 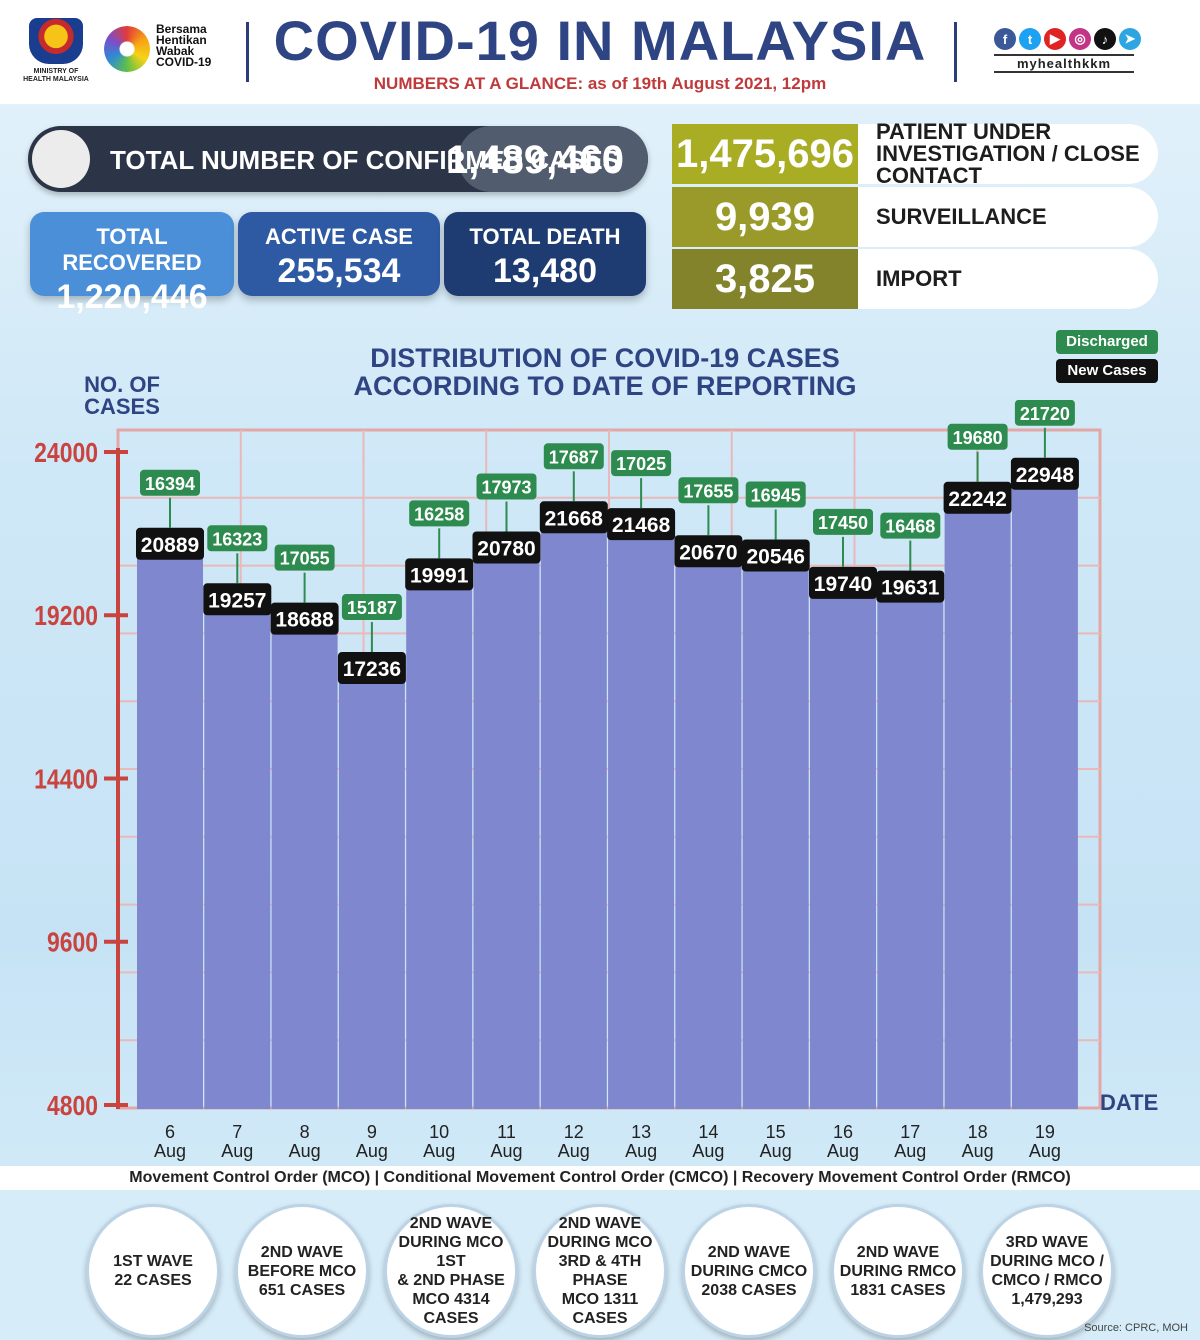 I want to click on new-cases-data-label: 20889, so click(x=170, y=545).